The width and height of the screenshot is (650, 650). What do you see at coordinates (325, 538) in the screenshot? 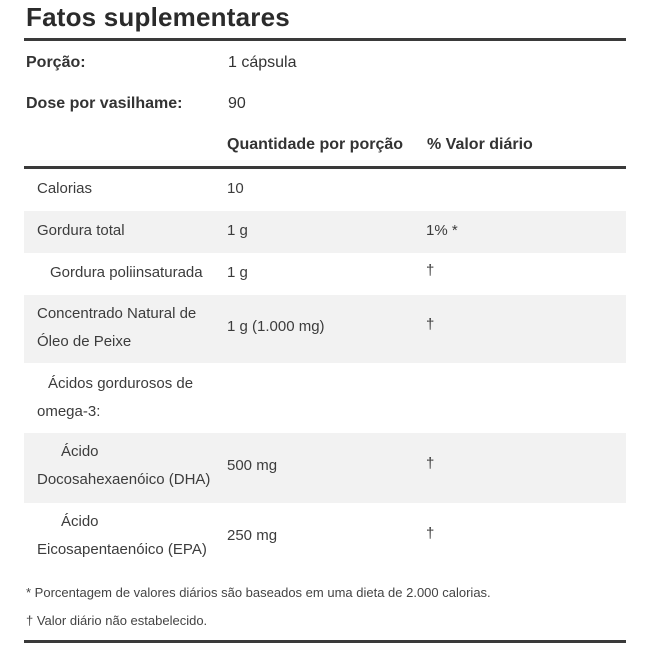
I see `table-row: Ácido Eicosapentaenóico (EPA) 250 mg †` at bounding box center [325, 538].